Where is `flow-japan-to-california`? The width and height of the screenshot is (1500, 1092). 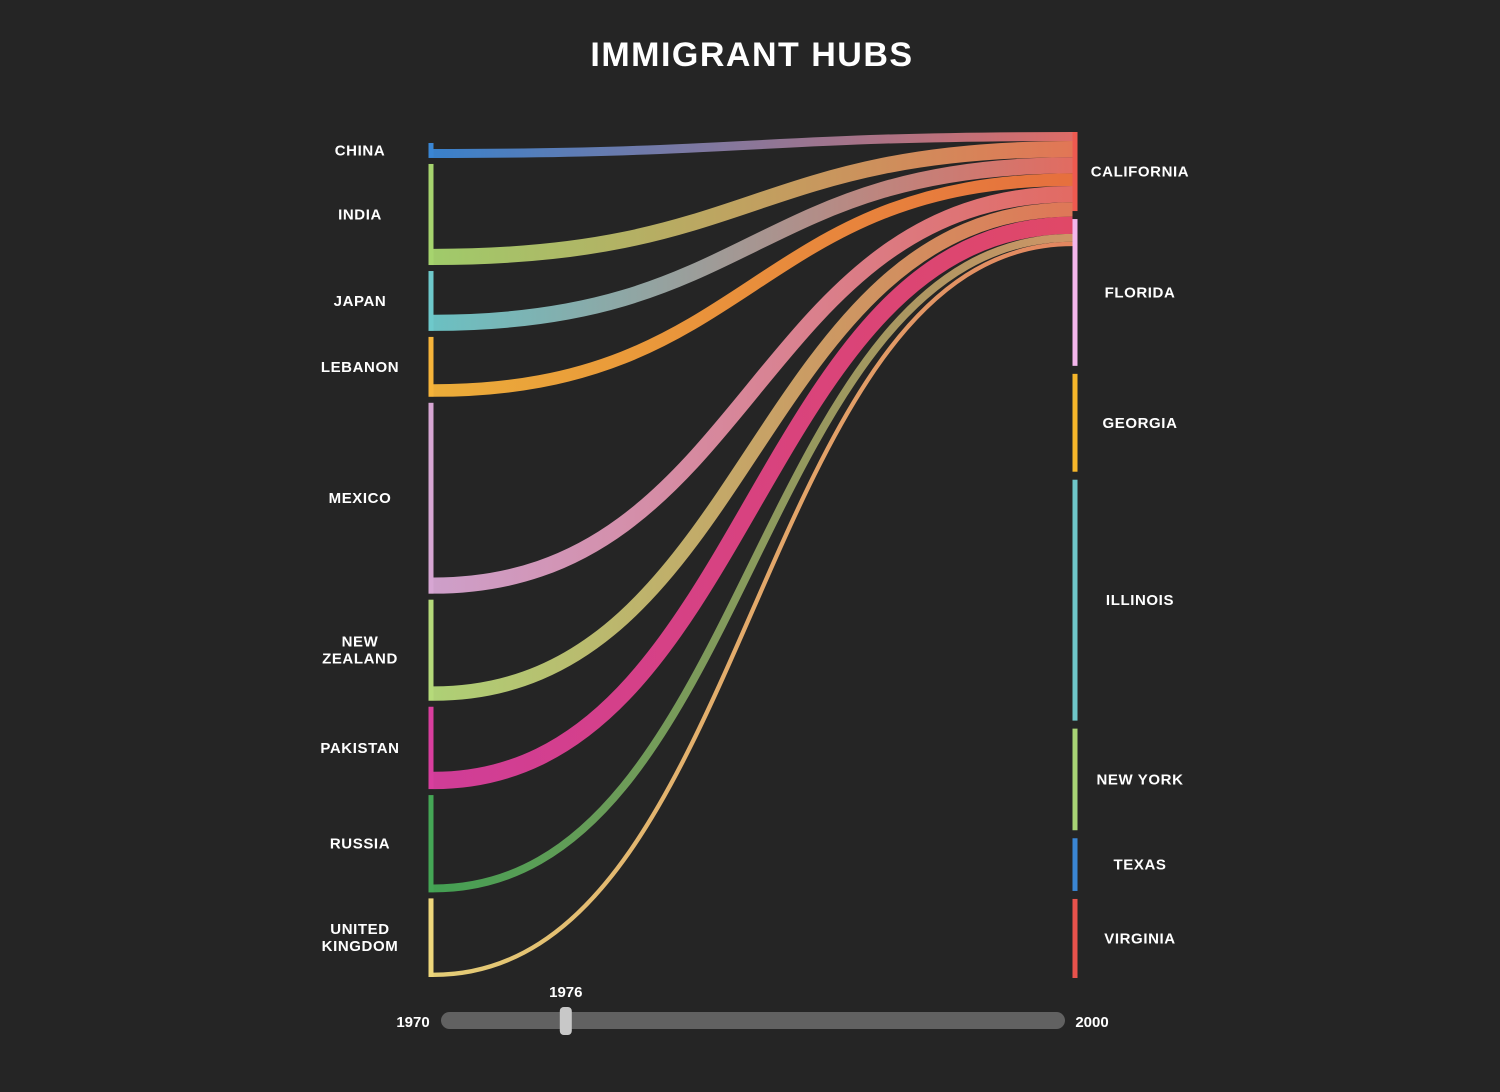 flow-japan-to-california is located at coordinates (753, 244).